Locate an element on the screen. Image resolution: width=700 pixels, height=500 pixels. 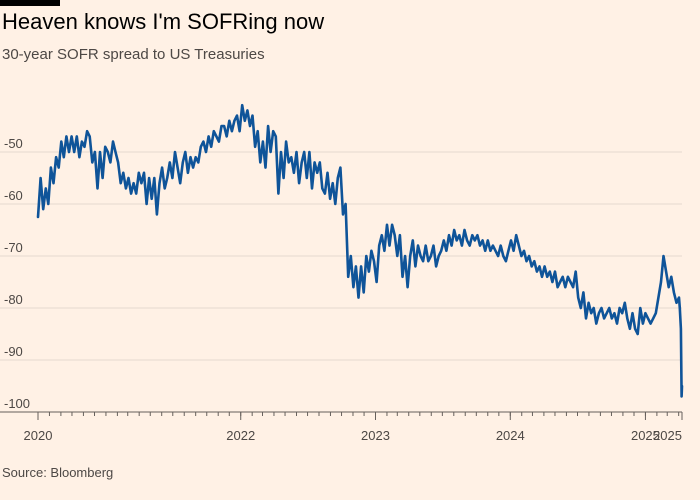
x-tick-label: 2023 is located at coordinates (375, 435).